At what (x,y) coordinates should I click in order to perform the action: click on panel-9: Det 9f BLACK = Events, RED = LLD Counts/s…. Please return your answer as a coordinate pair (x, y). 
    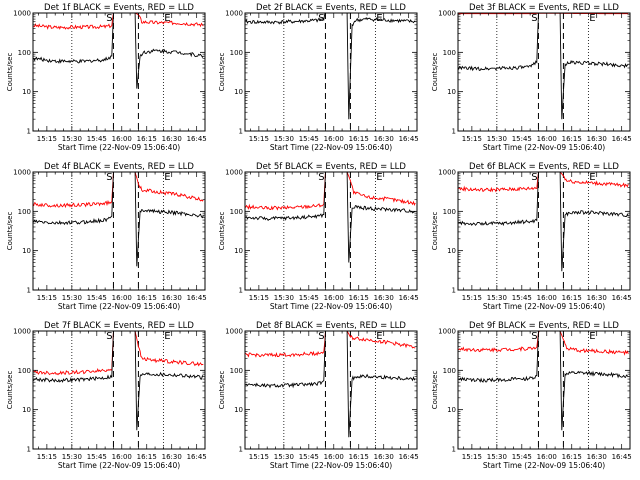
    Looking at the image, I should click on (531, 395).